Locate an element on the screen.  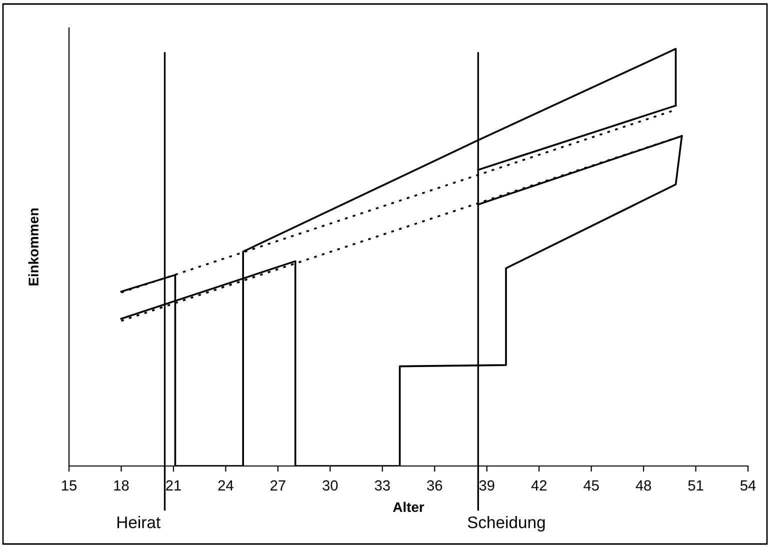
x-tick-label: 27 is located at coordinates (278, 485).